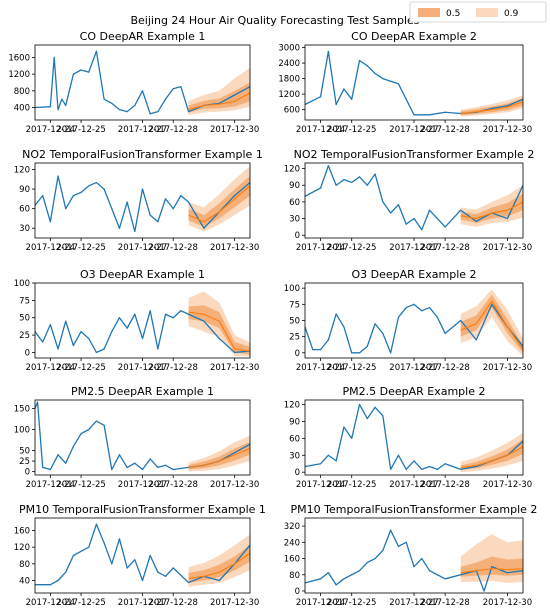  What do you see at coordinates (22, 171) in the screenshot?
I see `y-tick-label: 120` at bounding box center [22, 171].